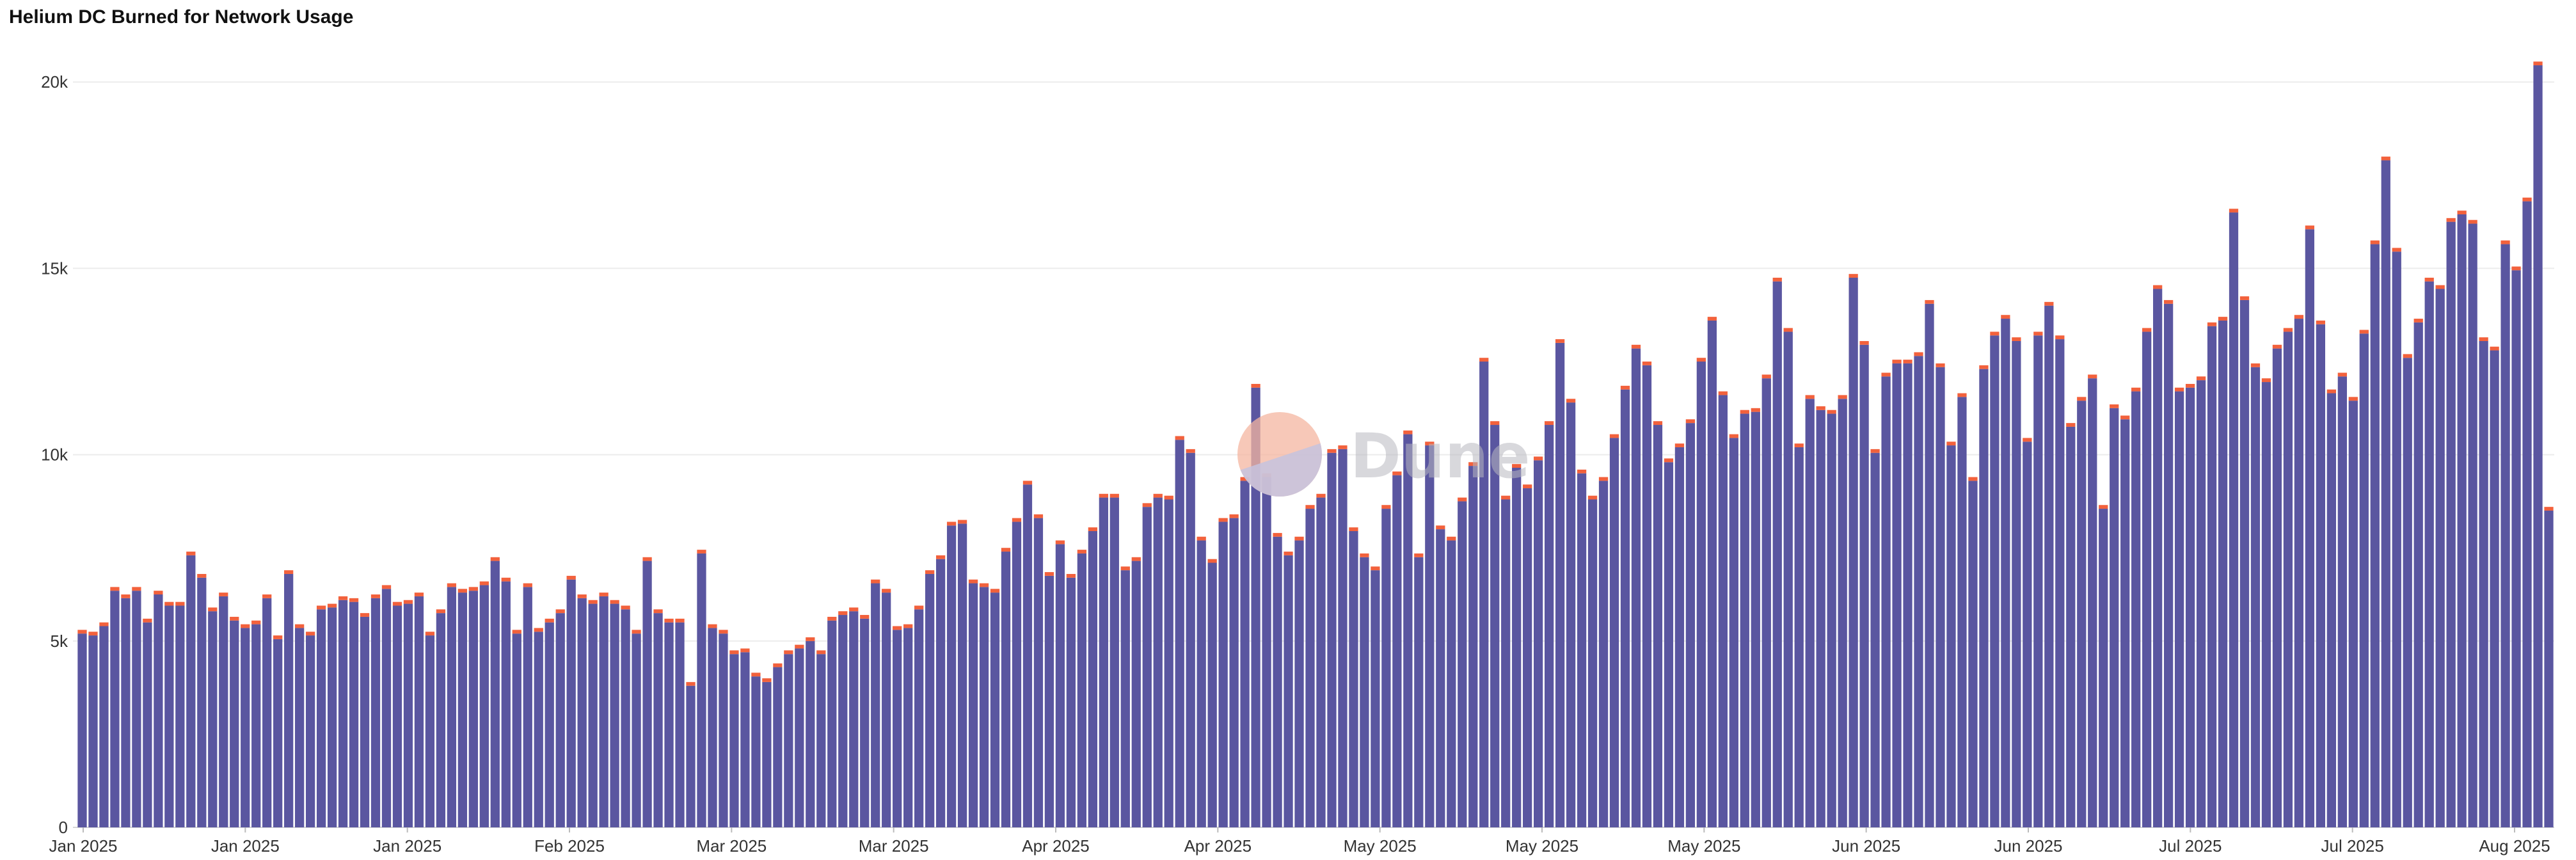 Image resolution: width=2576 pixels, height=860 pixels. What do you see at coordinates (182, 17) in the screenshot?
I see `chart-title: Helium DC Burned for Network Usage` at bounding box center [182, 17].